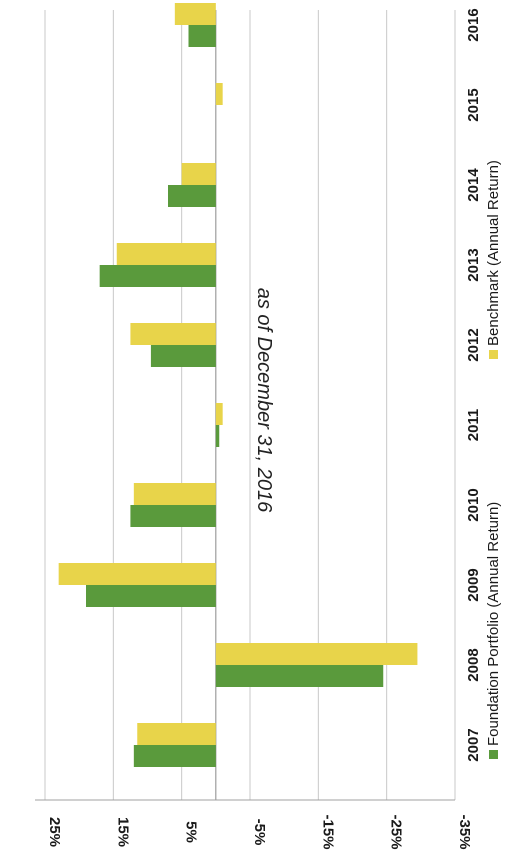 This screenshot has height=865, width=515. What do you see at coordinates (183, 356) in the screenshot?
I see `bar-foundation-2012` at bounding box center [183, 356].